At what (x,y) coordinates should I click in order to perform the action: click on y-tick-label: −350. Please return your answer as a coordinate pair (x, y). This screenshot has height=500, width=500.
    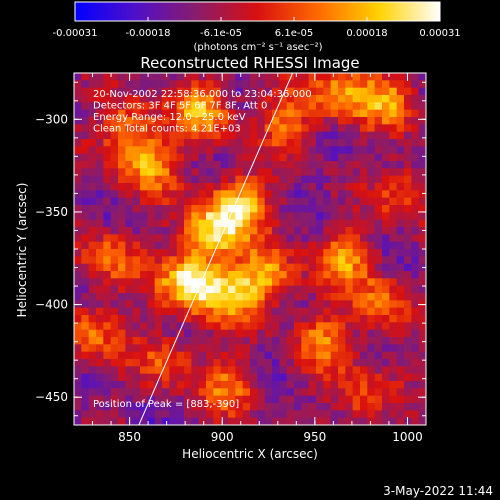
    Looking at the image, I should click on (51, 212).